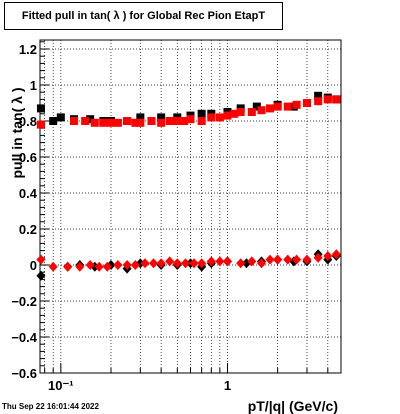 Image resolution: width=400 pixels, height=414 pixels. Describe the element at coordinates (33, 265) in the screenshot. I see `y-tick-label: 0` at that location.